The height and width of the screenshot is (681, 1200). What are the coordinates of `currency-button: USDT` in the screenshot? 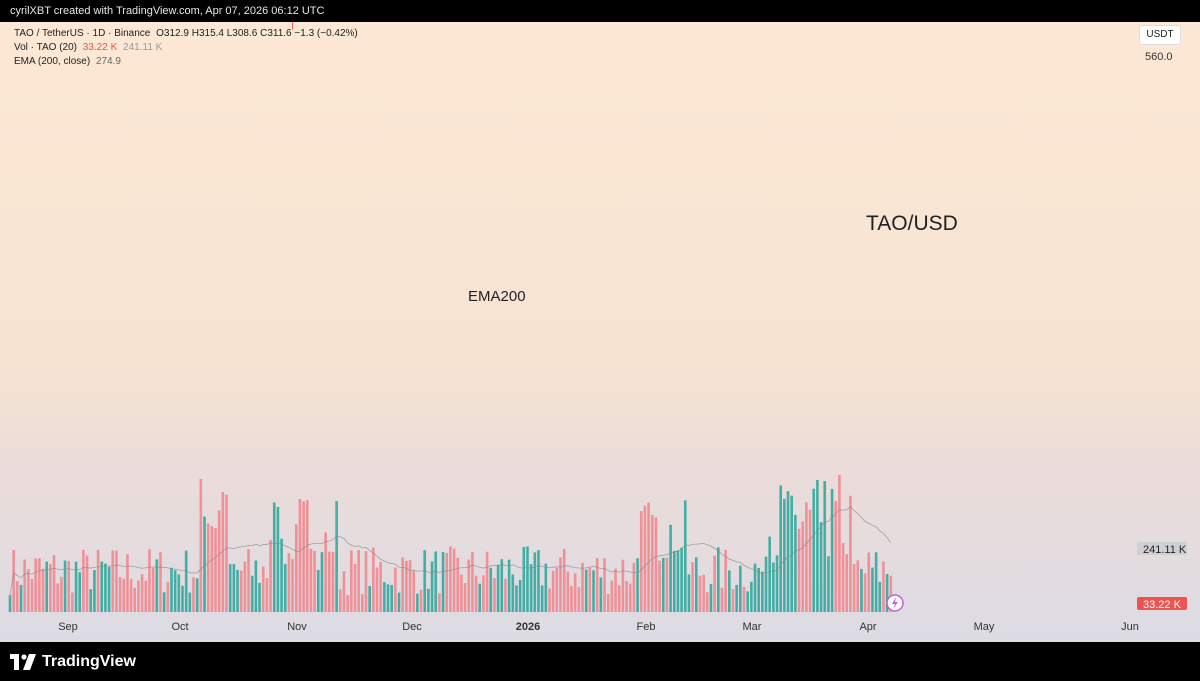 It's located at (1160, 35).